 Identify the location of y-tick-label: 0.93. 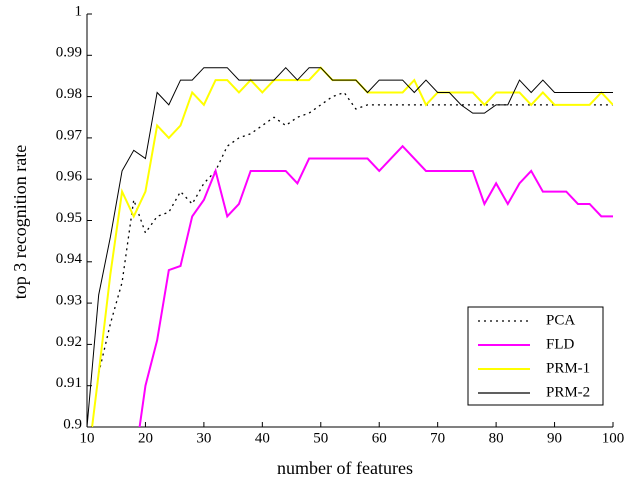
(69, 301).